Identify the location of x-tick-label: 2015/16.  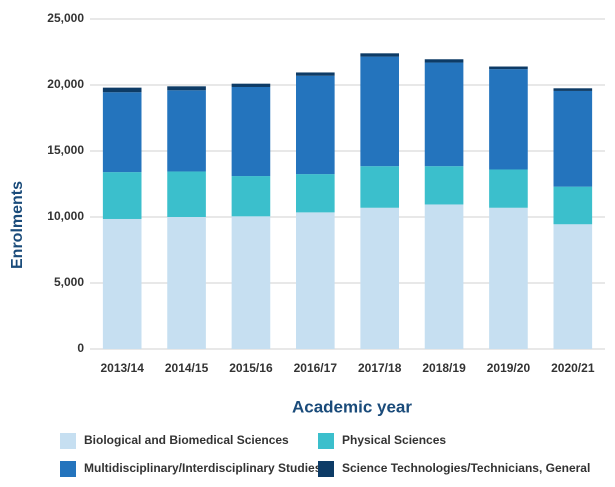
(251, 368).